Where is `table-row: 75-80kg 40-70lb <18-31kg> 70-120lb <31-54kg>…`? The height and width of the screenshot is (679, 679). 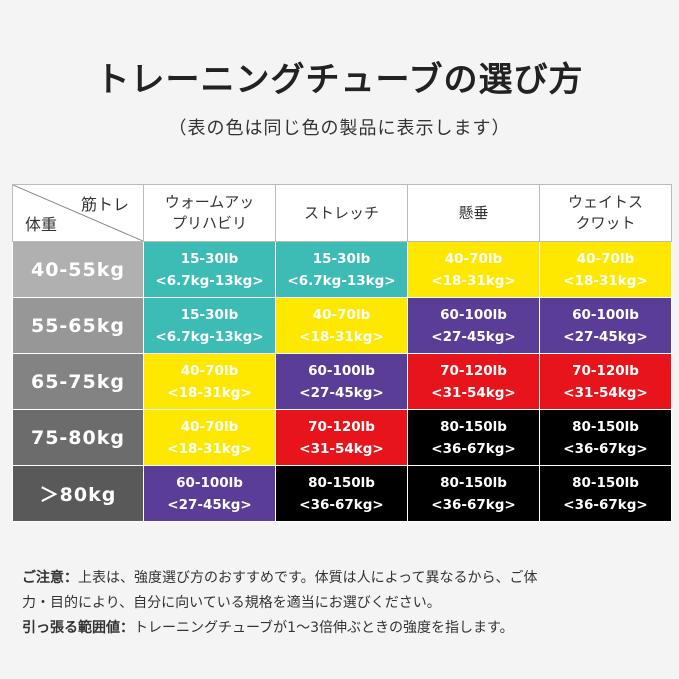
table-row: 75-80kg 40-70lb <18-31kg> 70-120lb <31-54kg>… is located at coordinates (342, 437).